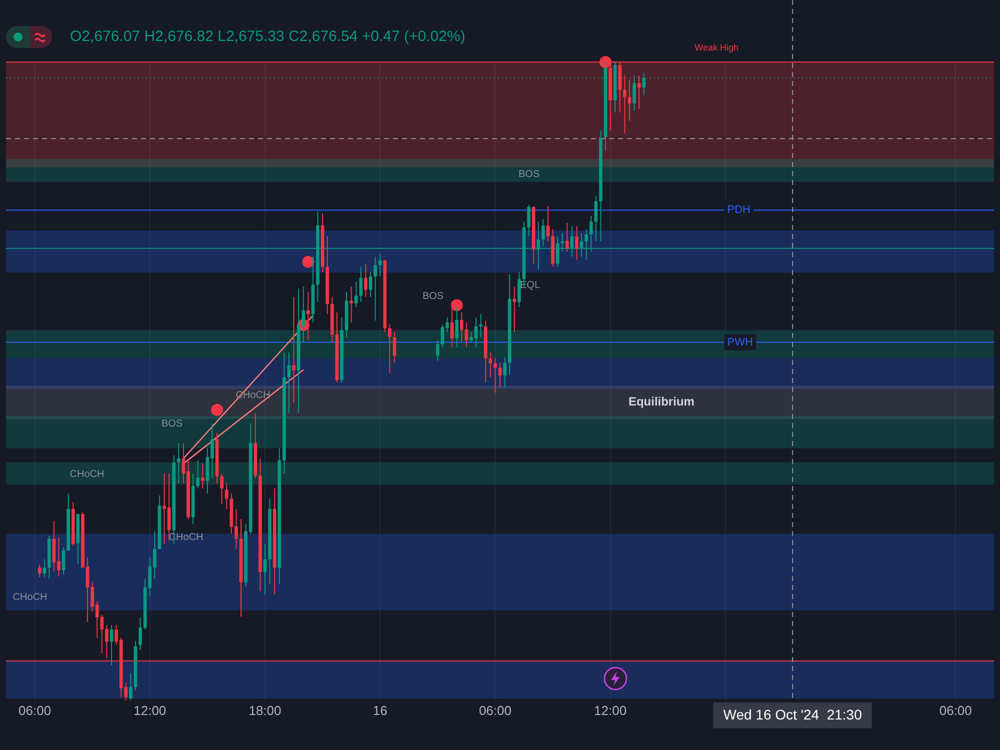 This screenshot has height=750, width=1000. I want to click on band-label: Equilibrium, so click(661, 401).